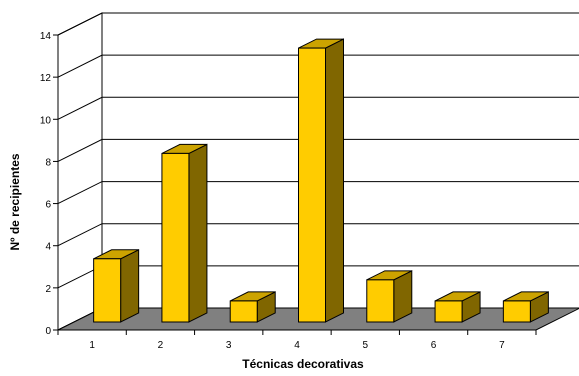  I want to click on y-tick-label: 6, so click(48, 205).